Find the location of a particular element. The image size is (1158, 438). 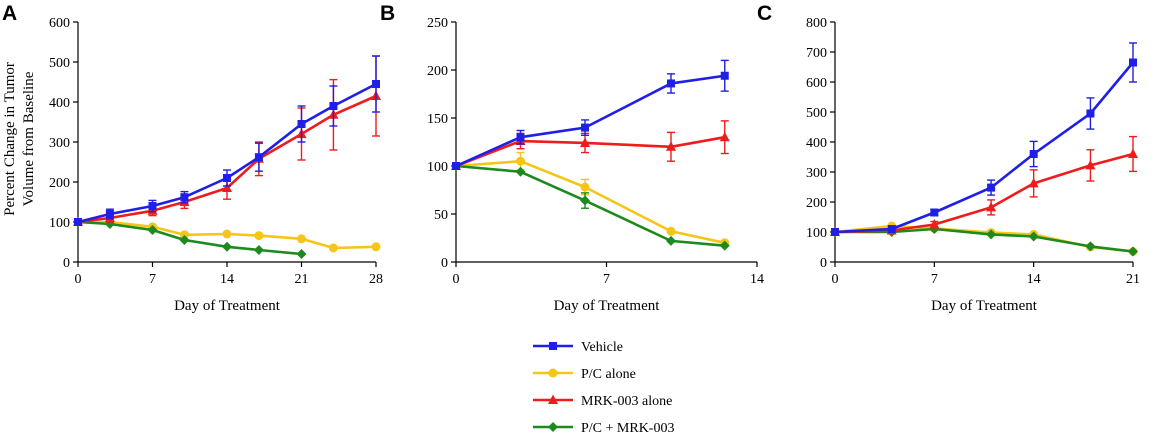

y-tick-label: 400 is located at coordinates (59, 103).